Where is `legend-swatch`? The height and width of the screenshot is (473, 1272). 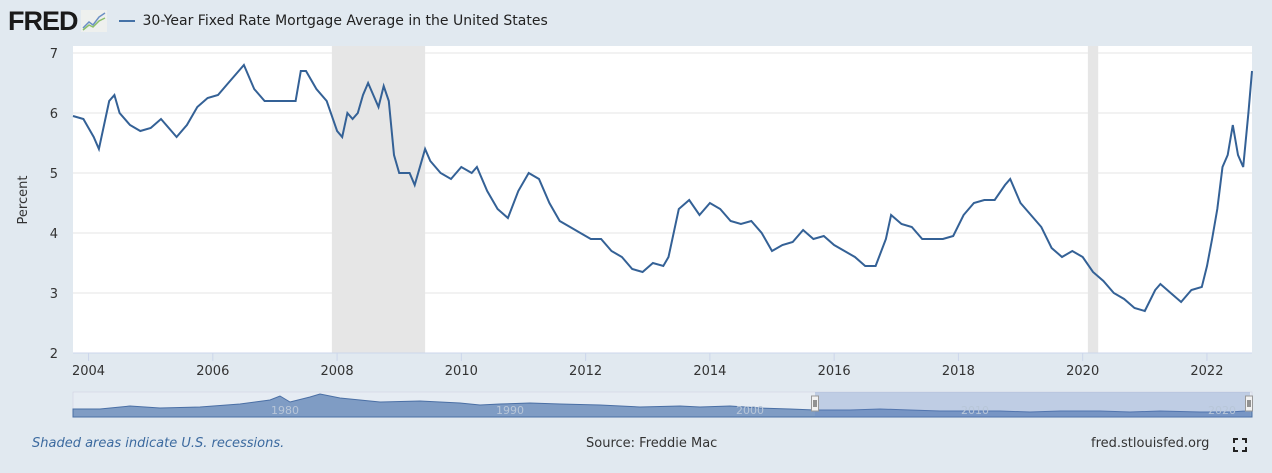 legend-swatch is located at coordinates (126, 21).